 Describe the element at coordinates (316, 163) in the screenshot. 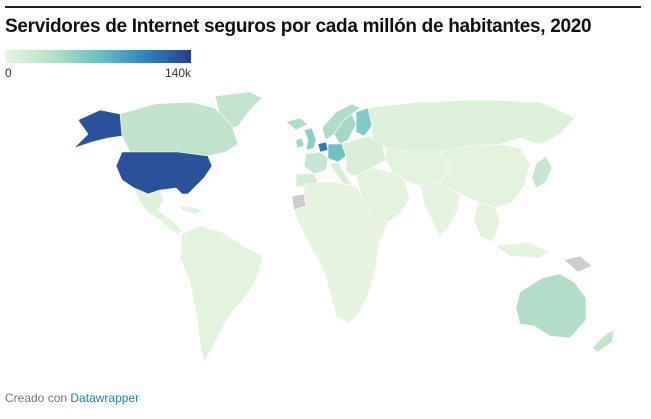

I see `region-france` at that location.